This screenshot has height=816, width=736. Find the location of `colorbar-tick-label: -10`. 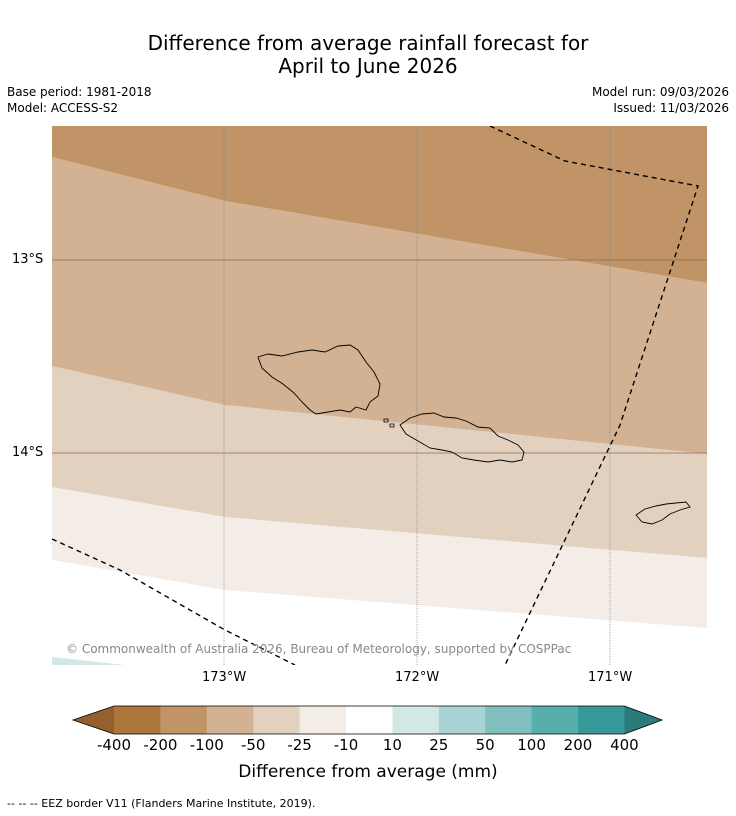

colorbar-tick-label: -10 is located at coordinates (346, 745).